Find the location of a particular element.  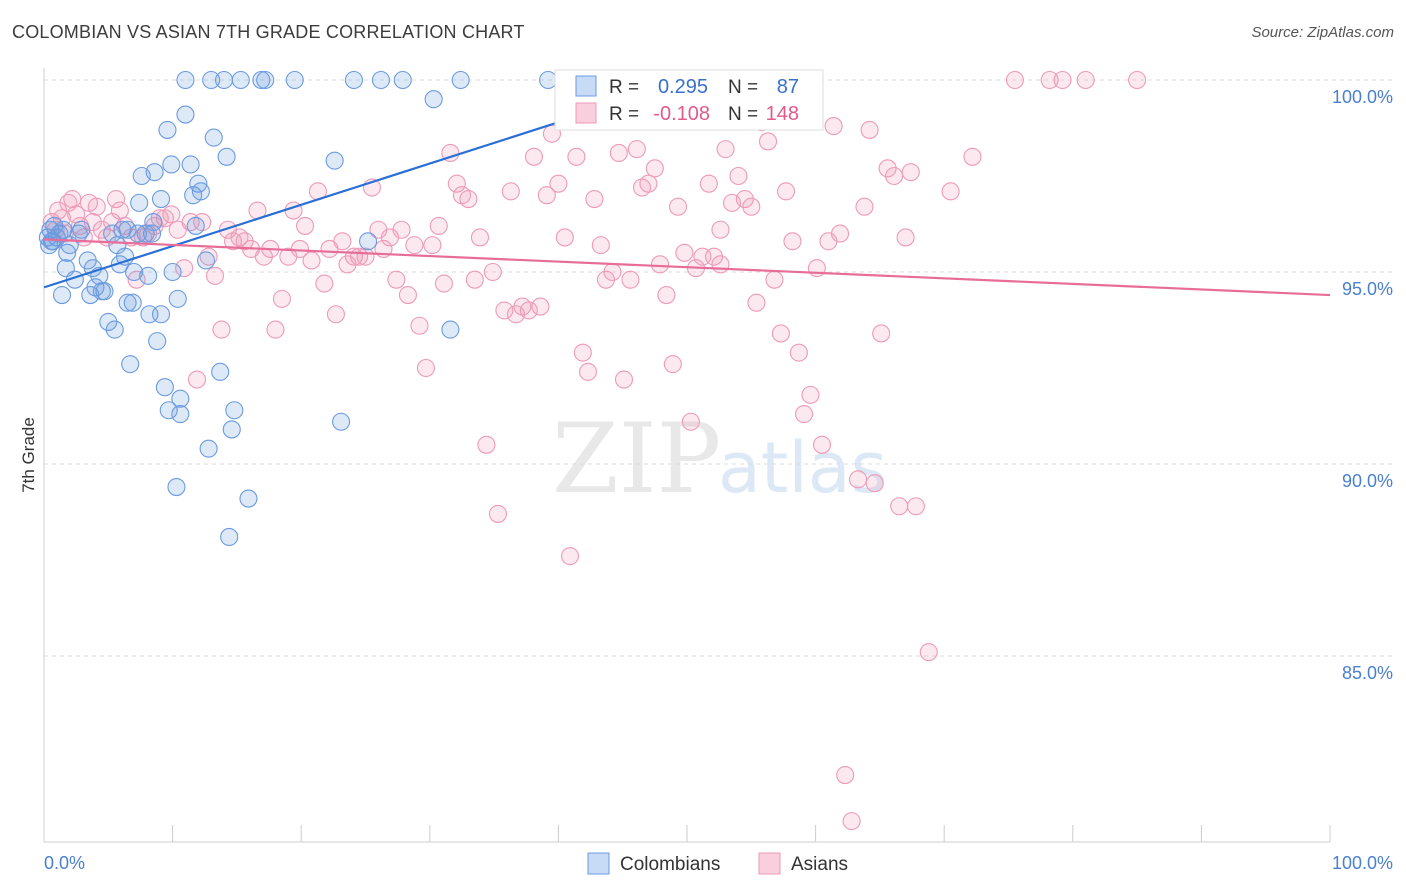

legend-bottom-asians-swatch is located at coordinates (769, 863).